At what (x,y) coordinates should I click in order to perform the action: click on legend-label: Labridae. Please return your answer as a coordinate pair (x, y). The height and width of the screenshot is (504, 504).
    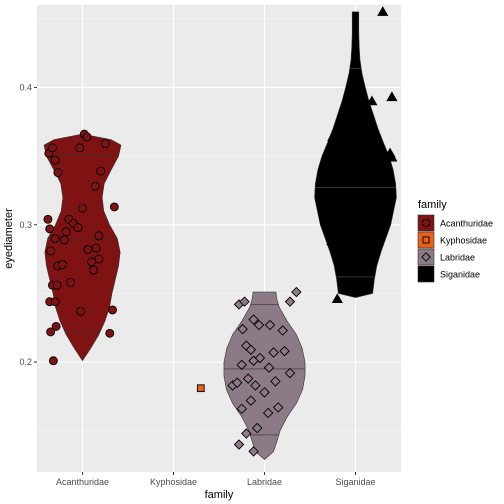
    Looking at the image, I should click on (457, 258).